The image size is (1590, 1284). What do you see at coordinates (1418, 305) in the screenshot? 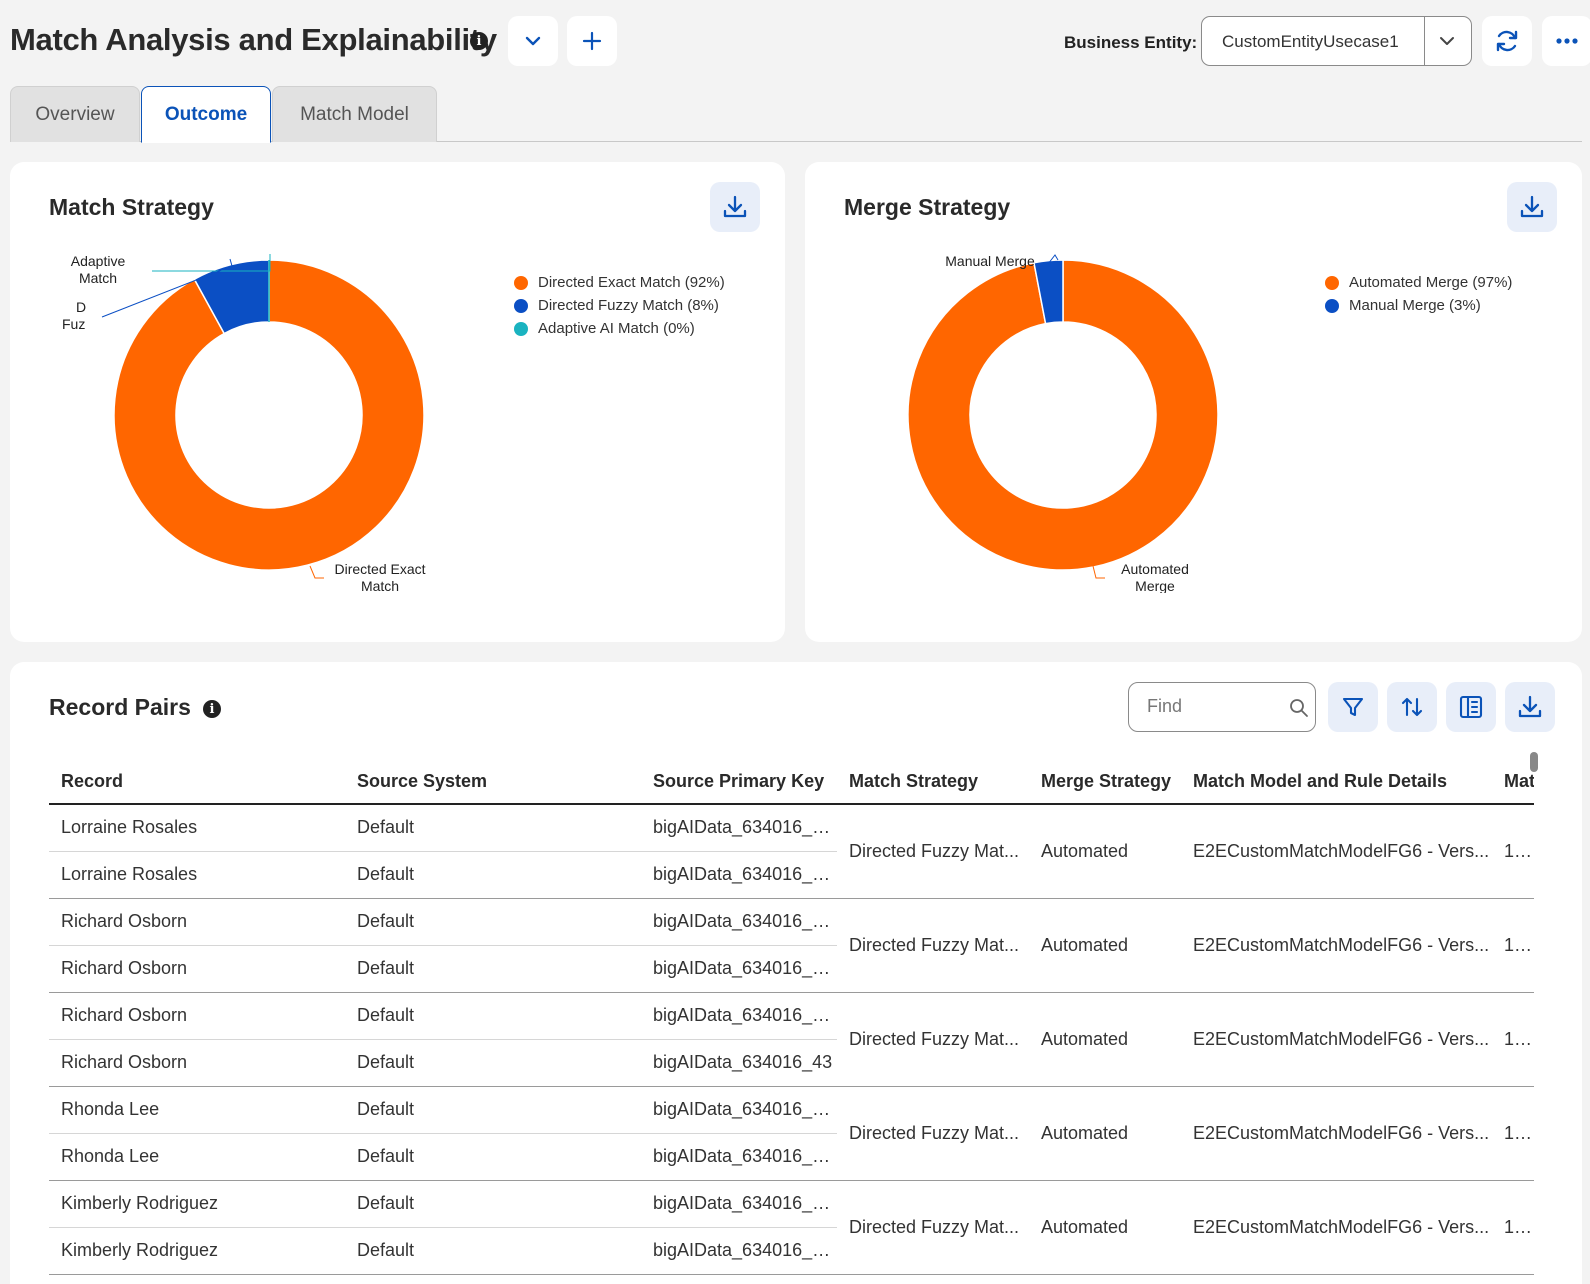
I see `legend-item-manual: Manual Merge (3%)` at bounding box center [1418, 305].